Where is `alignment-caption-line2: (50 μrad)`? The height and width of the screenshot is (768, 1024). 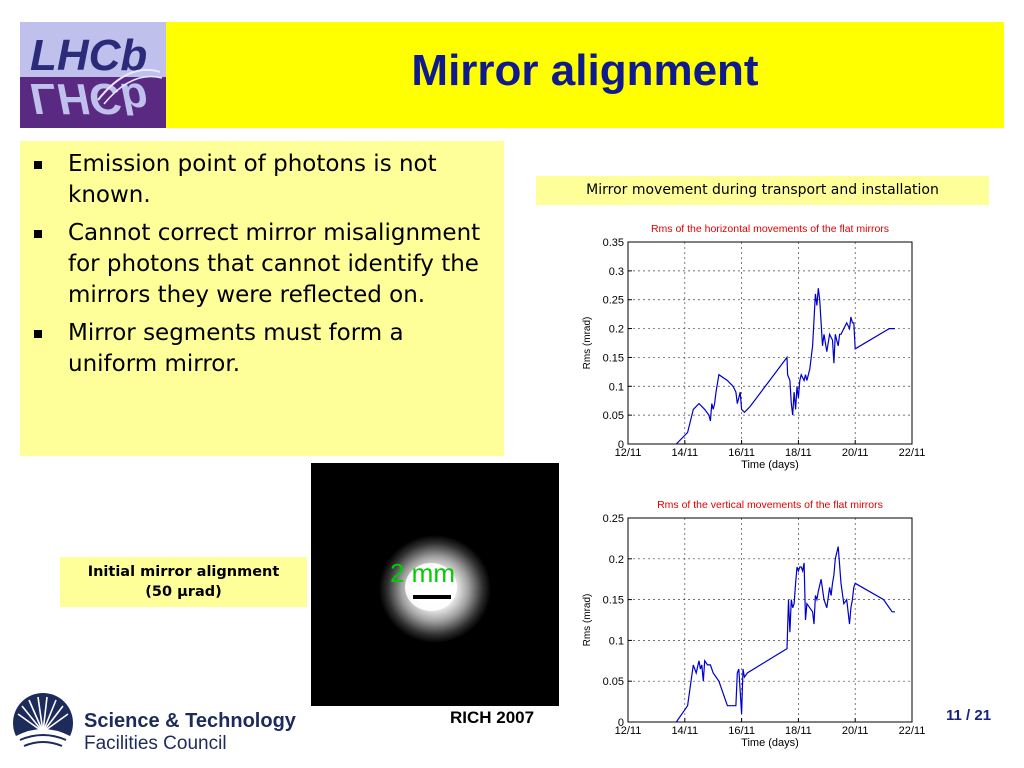 alignment-caption-line2: (50 μrad) is located at coordinates (183, 592).